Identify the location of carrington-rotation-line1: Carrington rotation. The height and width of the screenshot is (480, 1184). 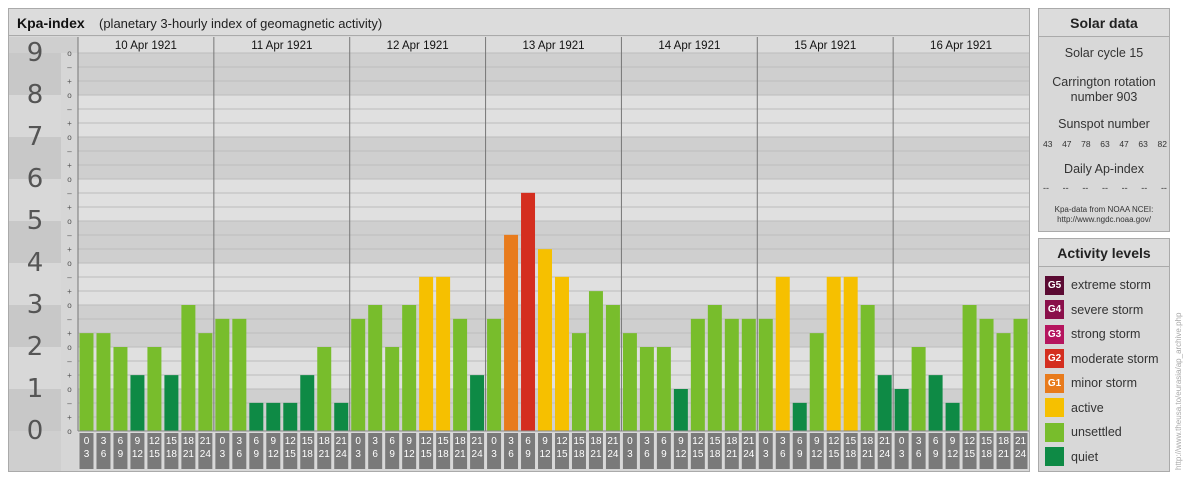
(1104, 82).